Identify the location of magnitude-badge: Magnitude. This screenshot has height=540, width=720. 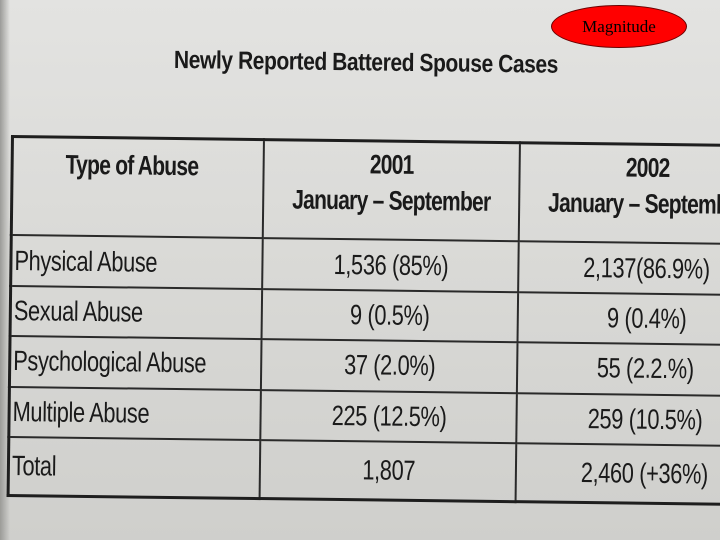
(619, 26).